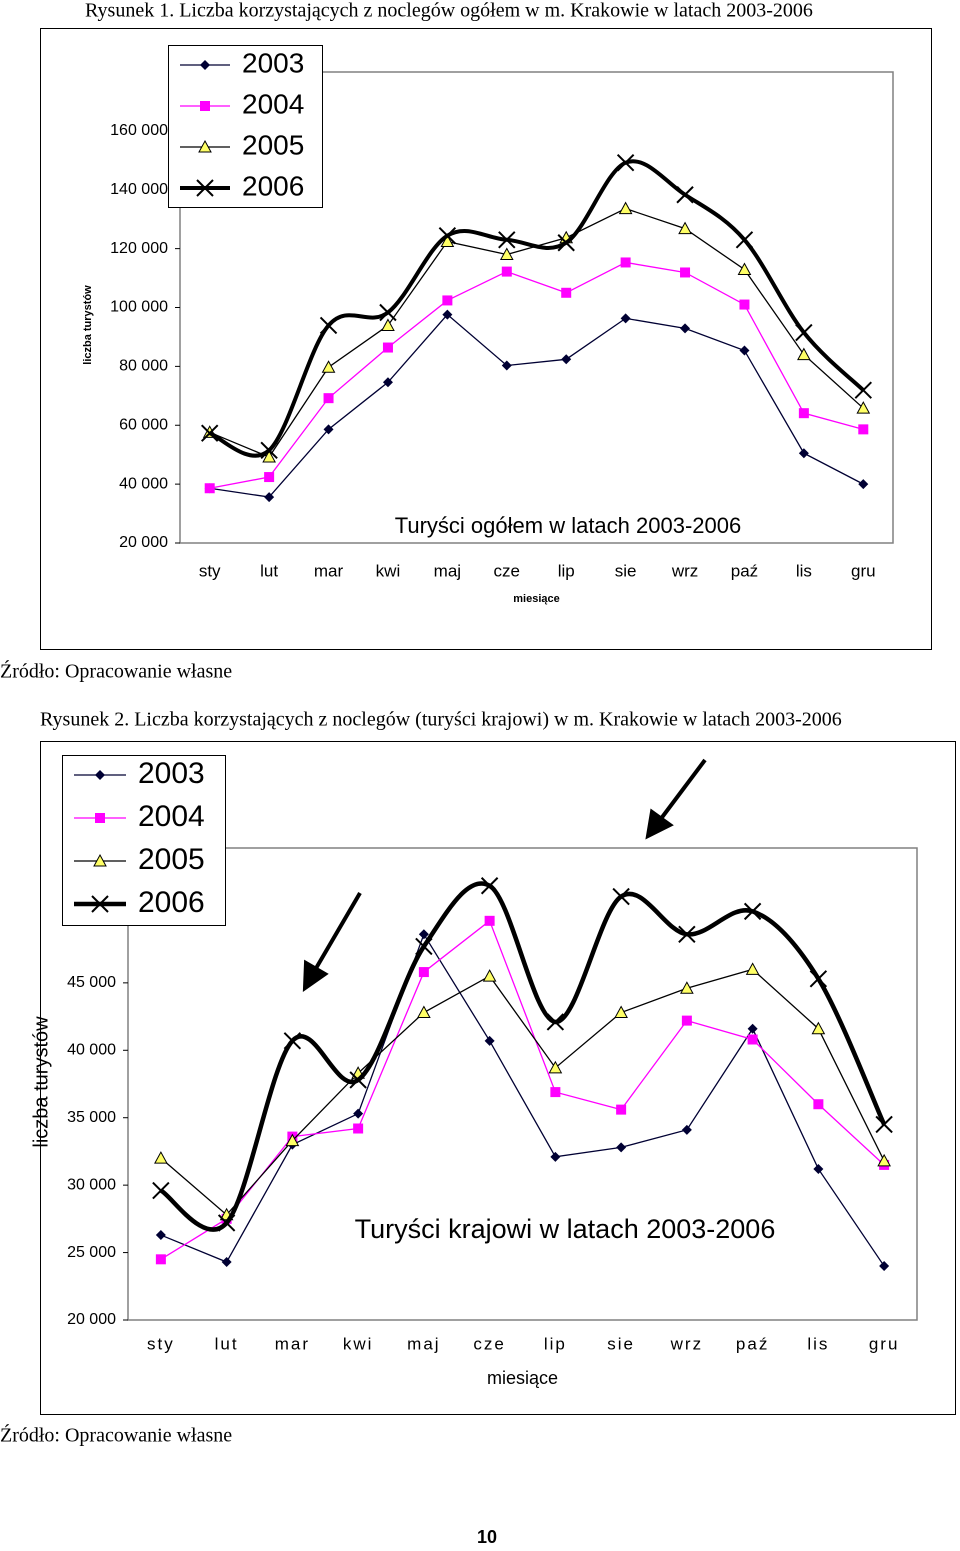 The width and height of the screenshot is (960, 1551). What do you see at coordinates (273, 62) in the screenshot?
I see `legend-label: 2003` at bounding box center [273, 62].